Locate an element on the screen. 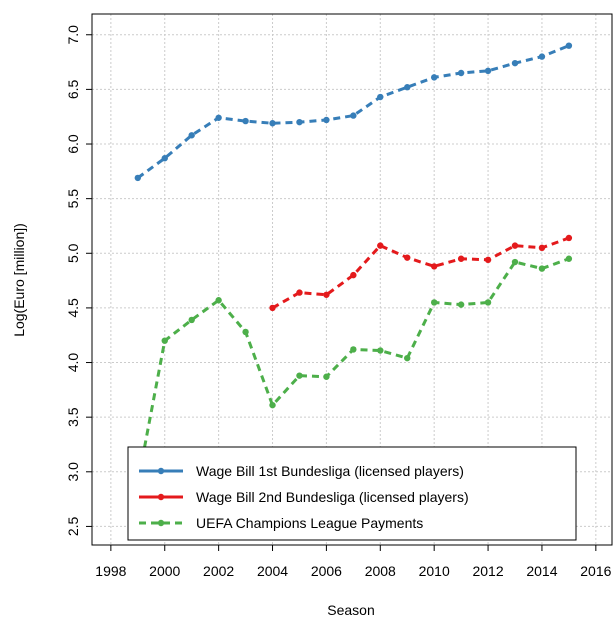 This screenshot has width=613, height=622. y-axis-label: Log(Euro [million]) is located at coordinates (19, 280).